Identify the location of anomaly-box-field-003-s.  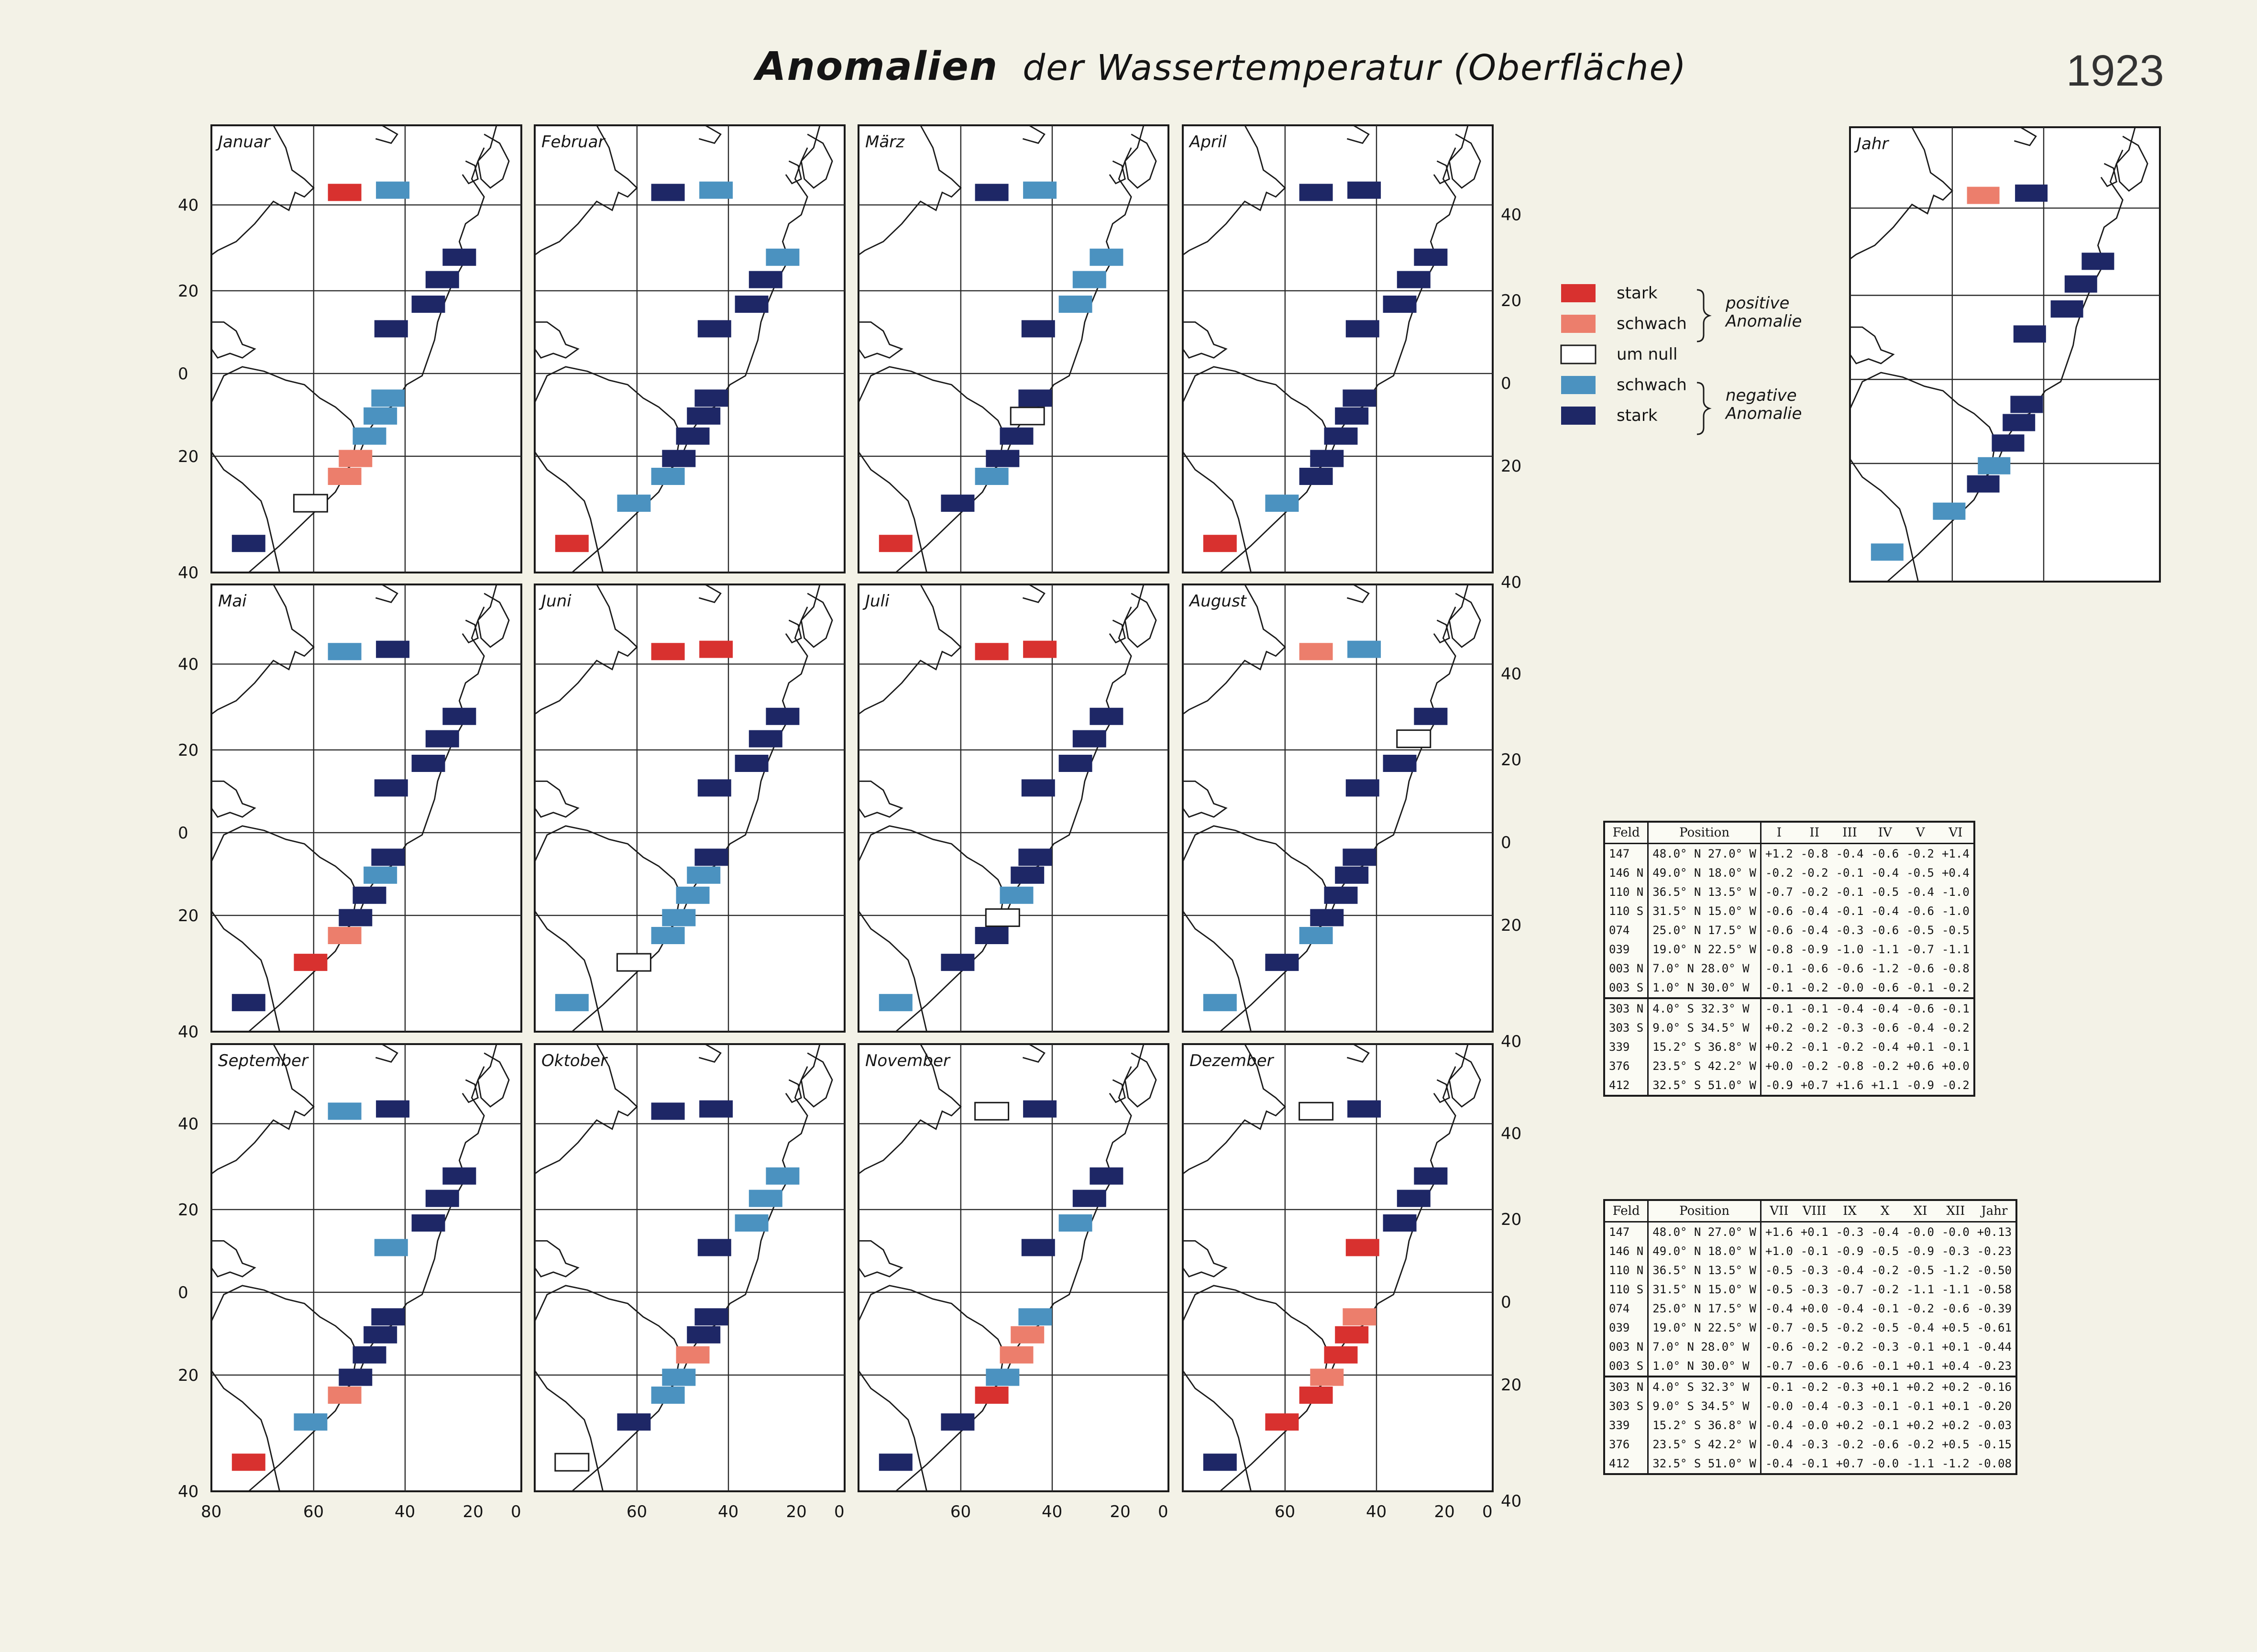
(1028, 875).